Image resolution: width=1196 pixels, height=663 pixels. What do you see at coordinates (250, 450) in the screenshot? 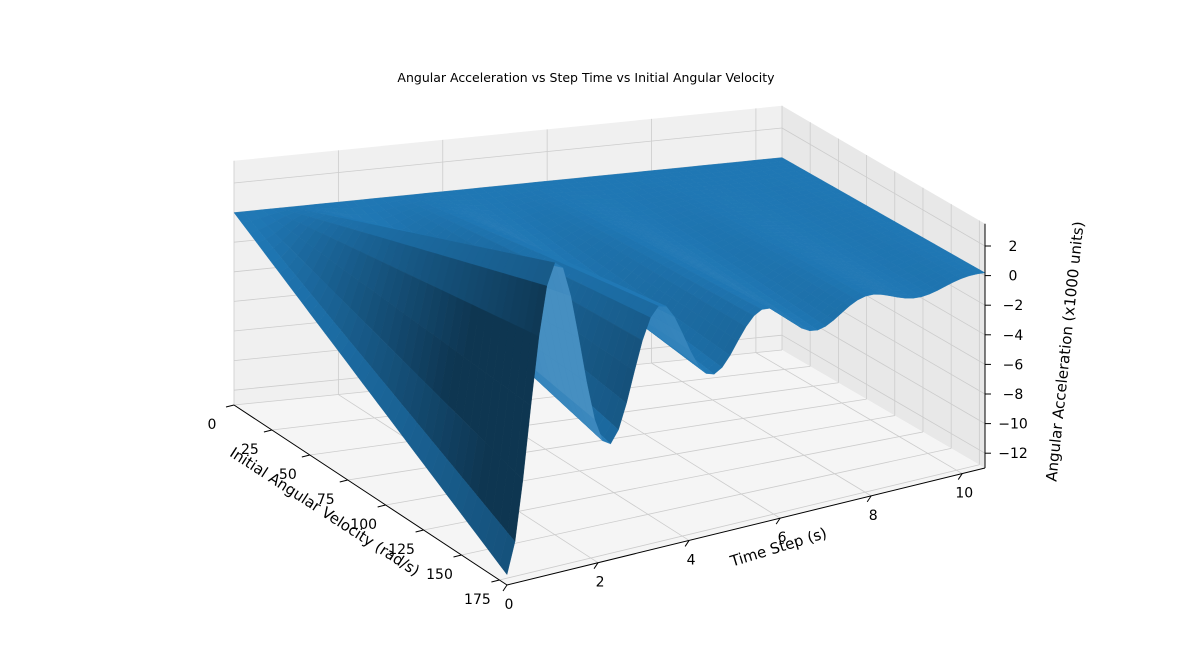
I see `y-tick-label: 25` at bounding box center [250, 450].